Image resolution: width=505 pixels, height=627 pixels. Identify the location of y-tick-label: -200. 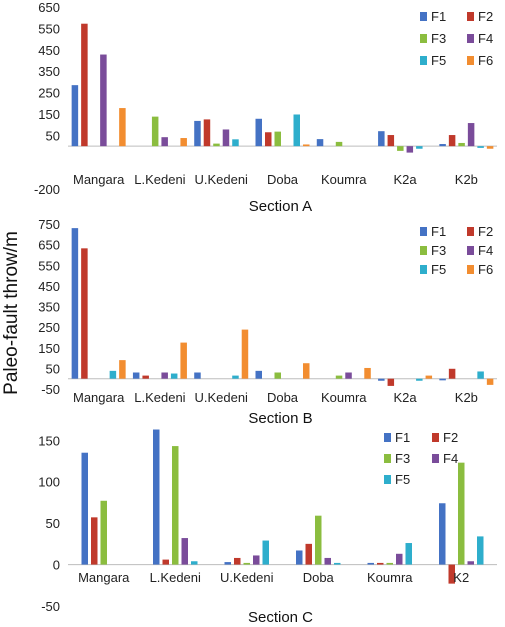
(47, 189).